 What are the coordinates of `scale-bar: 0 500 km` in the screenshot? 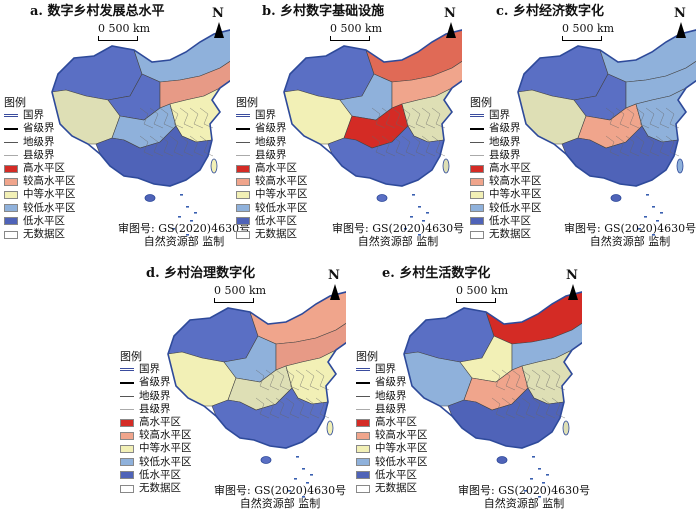 It's located at (482, 293).